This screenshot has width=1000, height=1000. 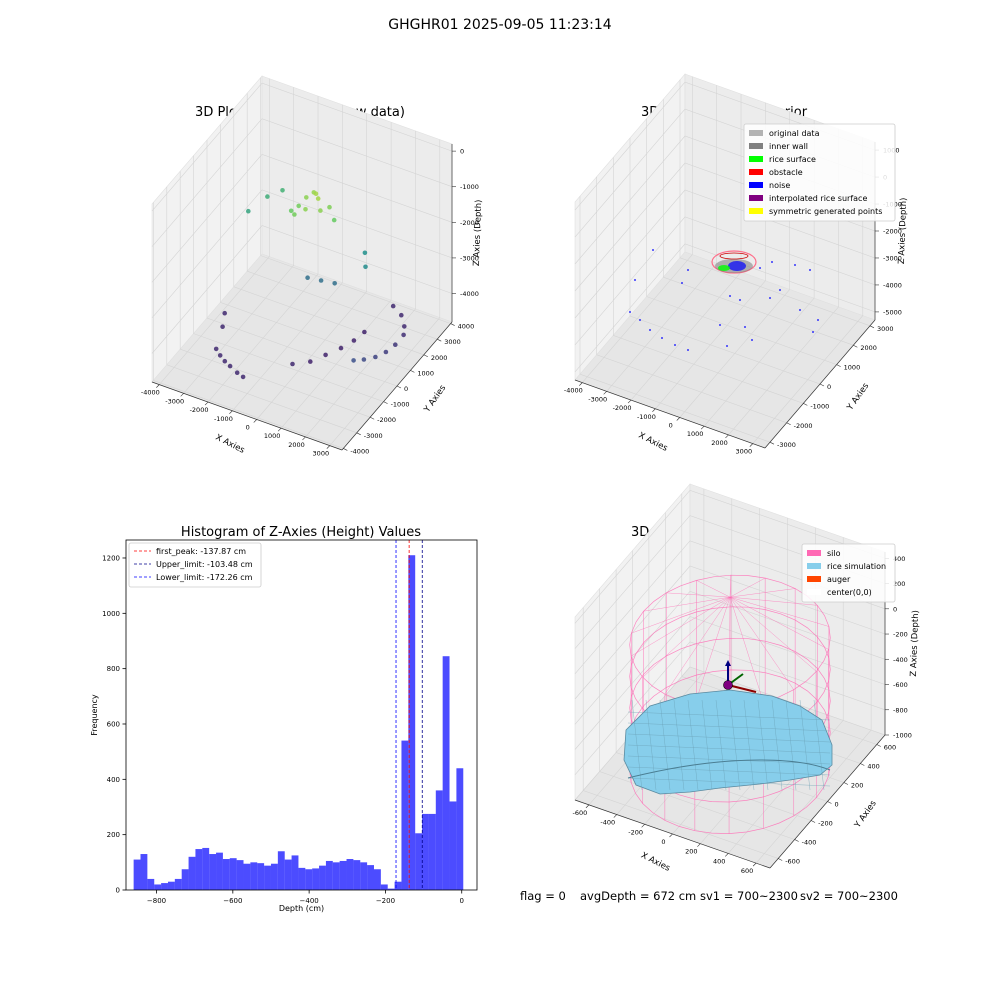 I want to click on obstacle-ring, so click(x=734, y=256).